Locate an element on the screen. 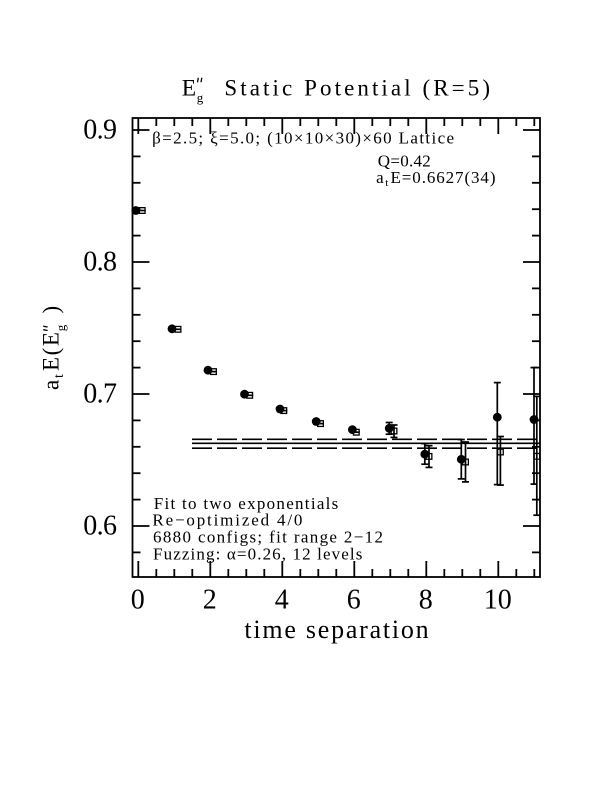  svg-text: 6 is located at coordinates (354, 600).